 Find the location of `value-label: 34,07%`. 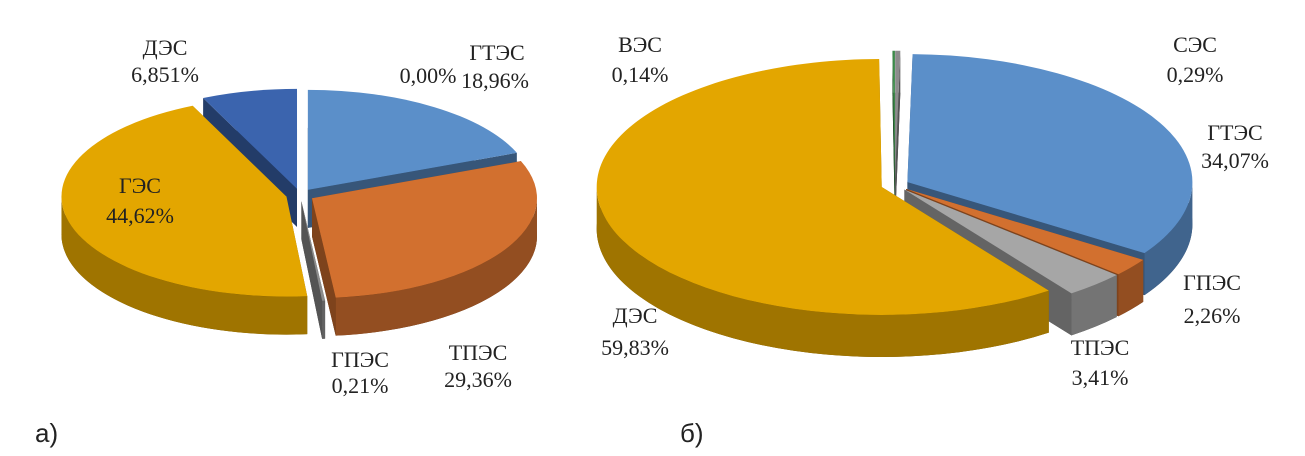

value-label: 34,07% is located at coordinates (1235, 160).